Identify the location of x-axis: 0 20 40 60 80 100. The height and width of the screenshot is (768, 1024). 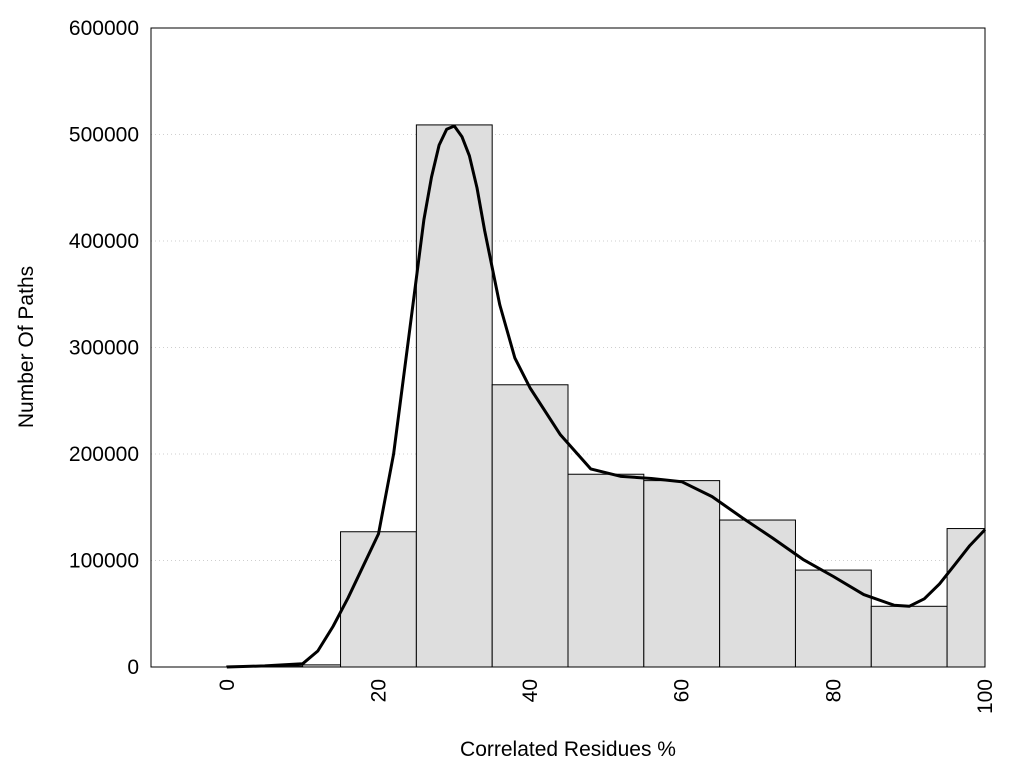
(606, 696).